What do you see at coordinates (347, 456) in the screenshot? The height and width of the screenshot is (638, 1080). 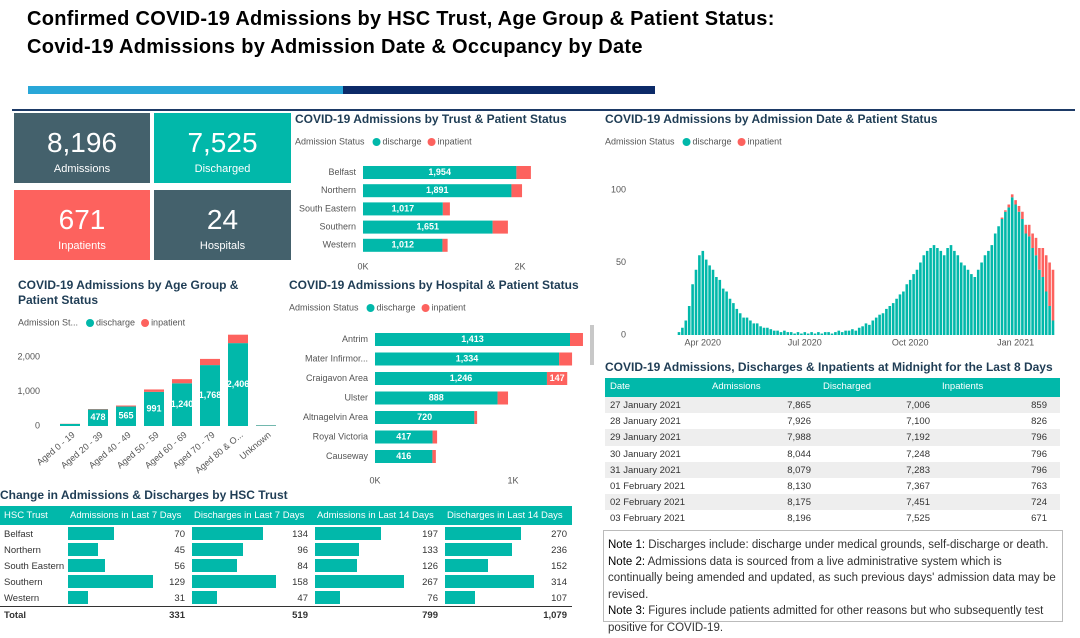 I see `category-label: Causeway` at bounding box center [347, 456].